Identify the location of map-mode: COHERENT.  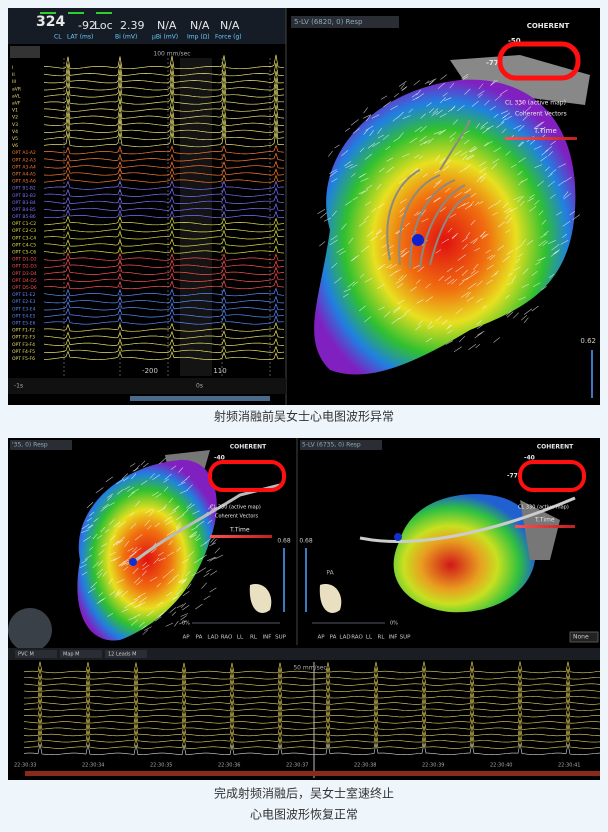
(548, 26).